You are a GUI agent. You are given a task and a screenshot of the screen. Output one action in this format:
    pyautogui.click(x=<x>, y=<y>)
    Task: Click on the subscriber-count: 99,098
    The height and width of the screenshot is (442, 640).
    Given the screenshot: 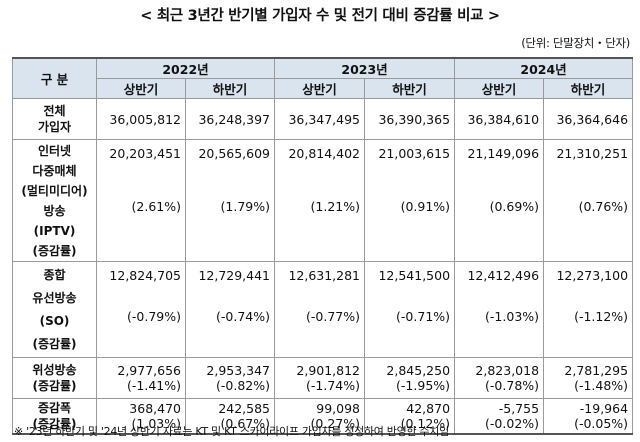 What is the action you would take?
    pyautogui.click(x=338, y=408)
    